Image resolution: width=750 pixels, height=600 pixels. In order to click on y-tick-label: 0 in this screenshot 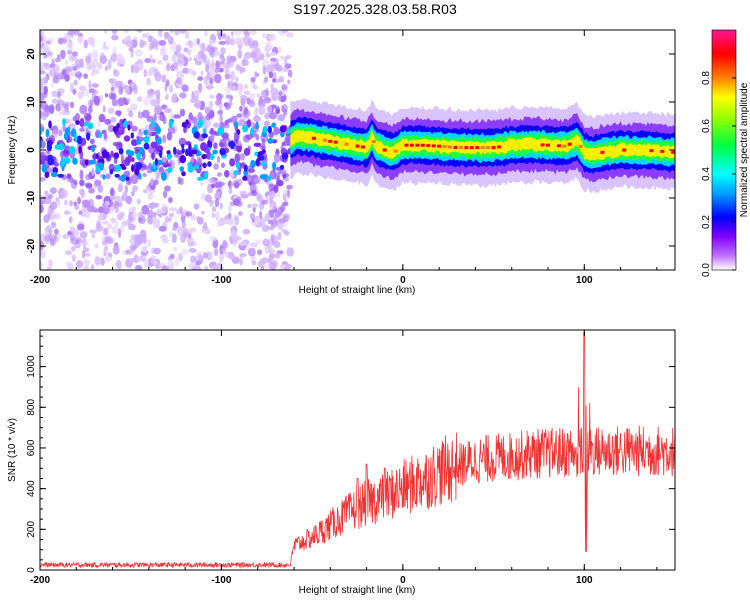, I will do `click(31, 150)`.